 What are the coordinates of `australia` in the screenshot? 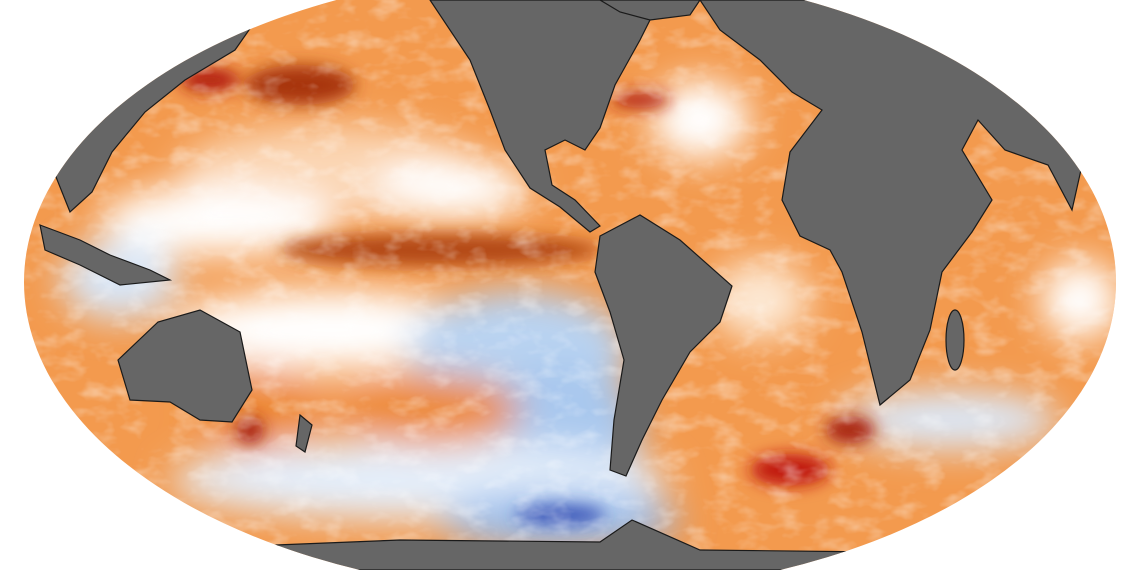 It's located at (185, 366).